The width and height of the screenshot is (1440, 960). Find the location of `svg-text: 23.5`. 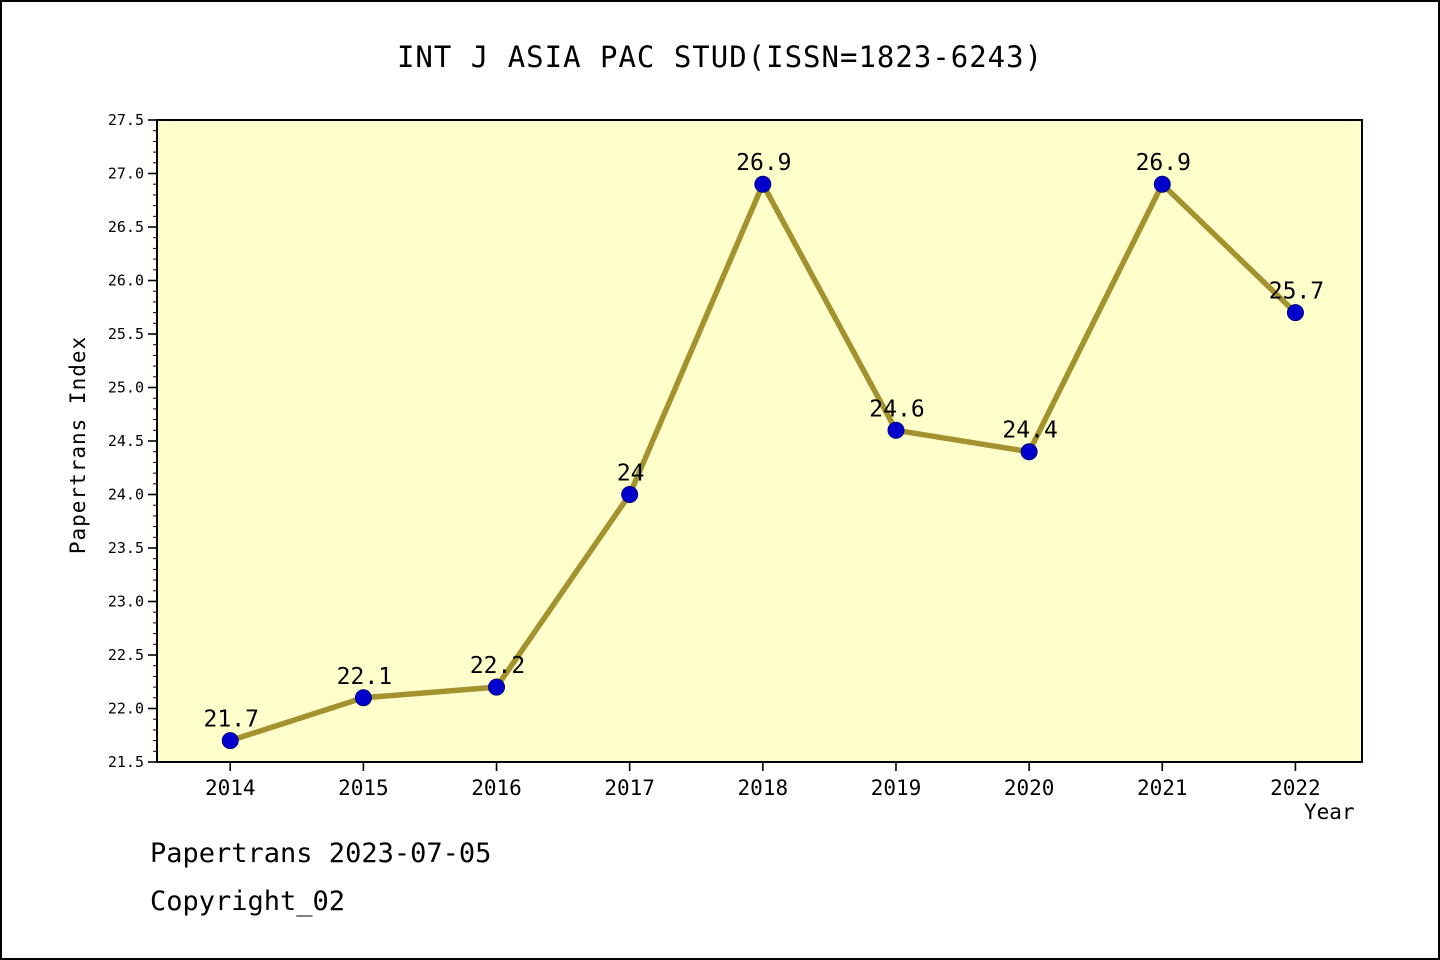

svg-text: 23.5 is located at coordinates (126, 548).